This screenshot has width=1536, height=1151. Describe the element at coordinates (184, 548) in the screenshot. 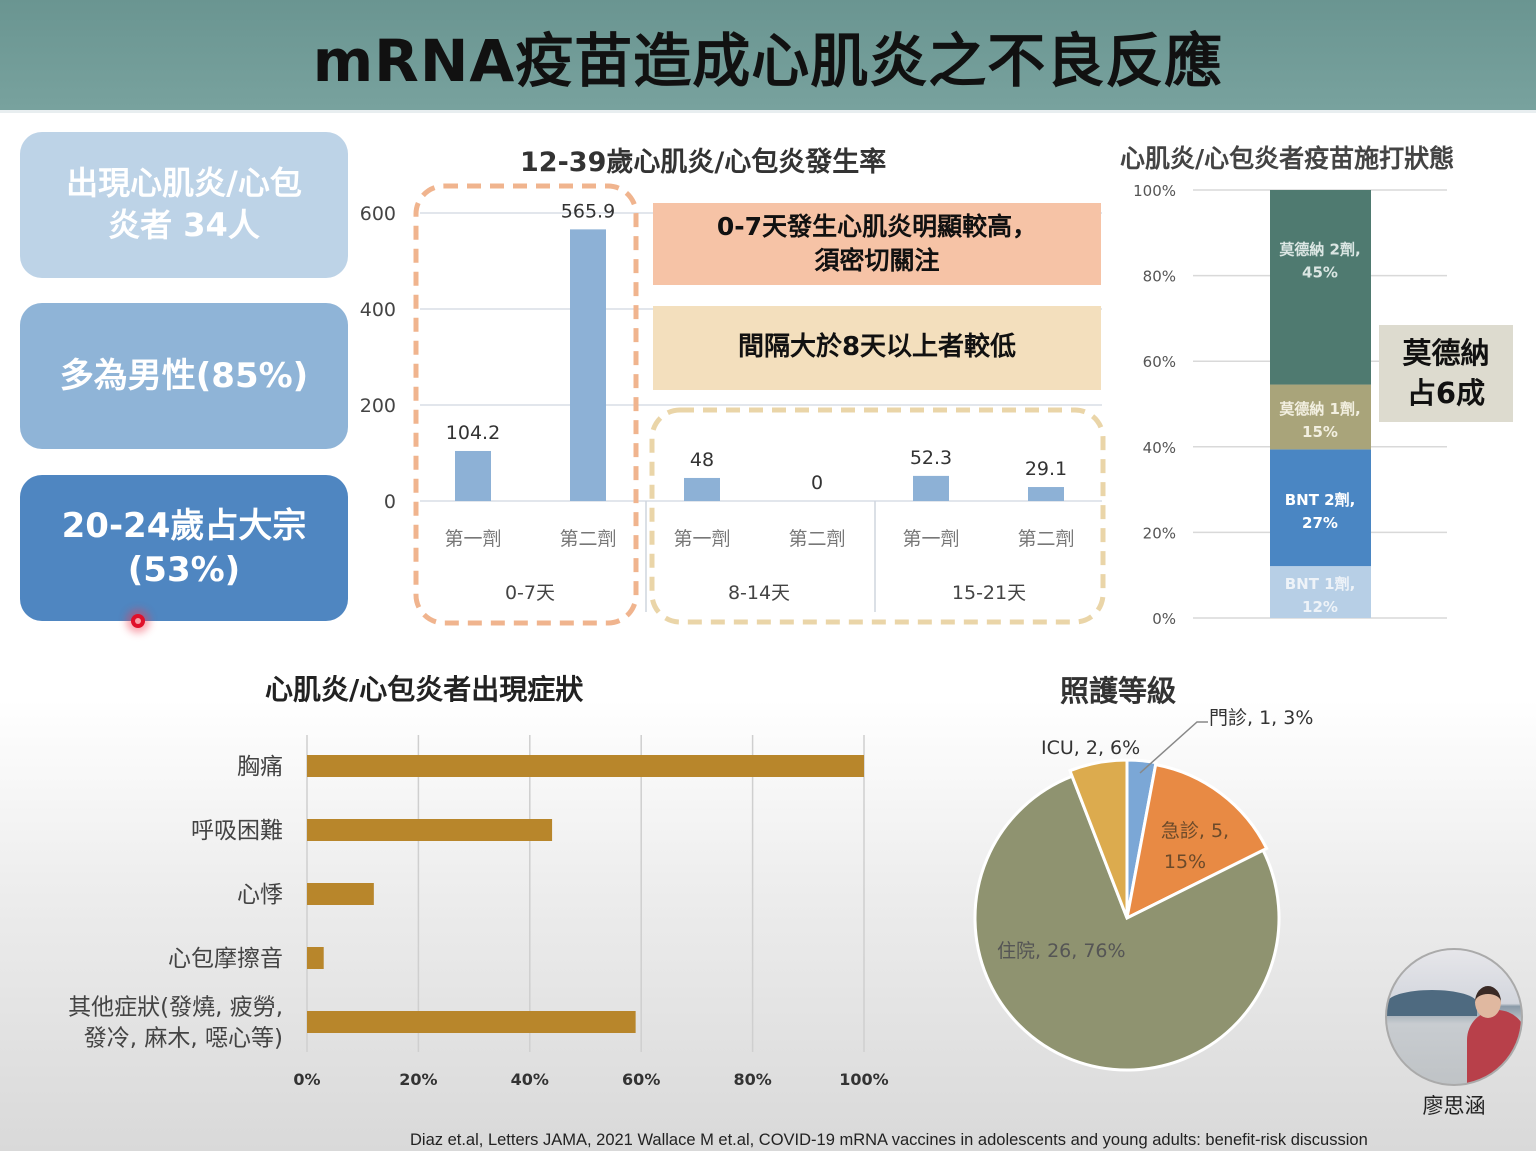

I see `stat-box-age-group: 20-24歲占大宗 (53%)` at that location.